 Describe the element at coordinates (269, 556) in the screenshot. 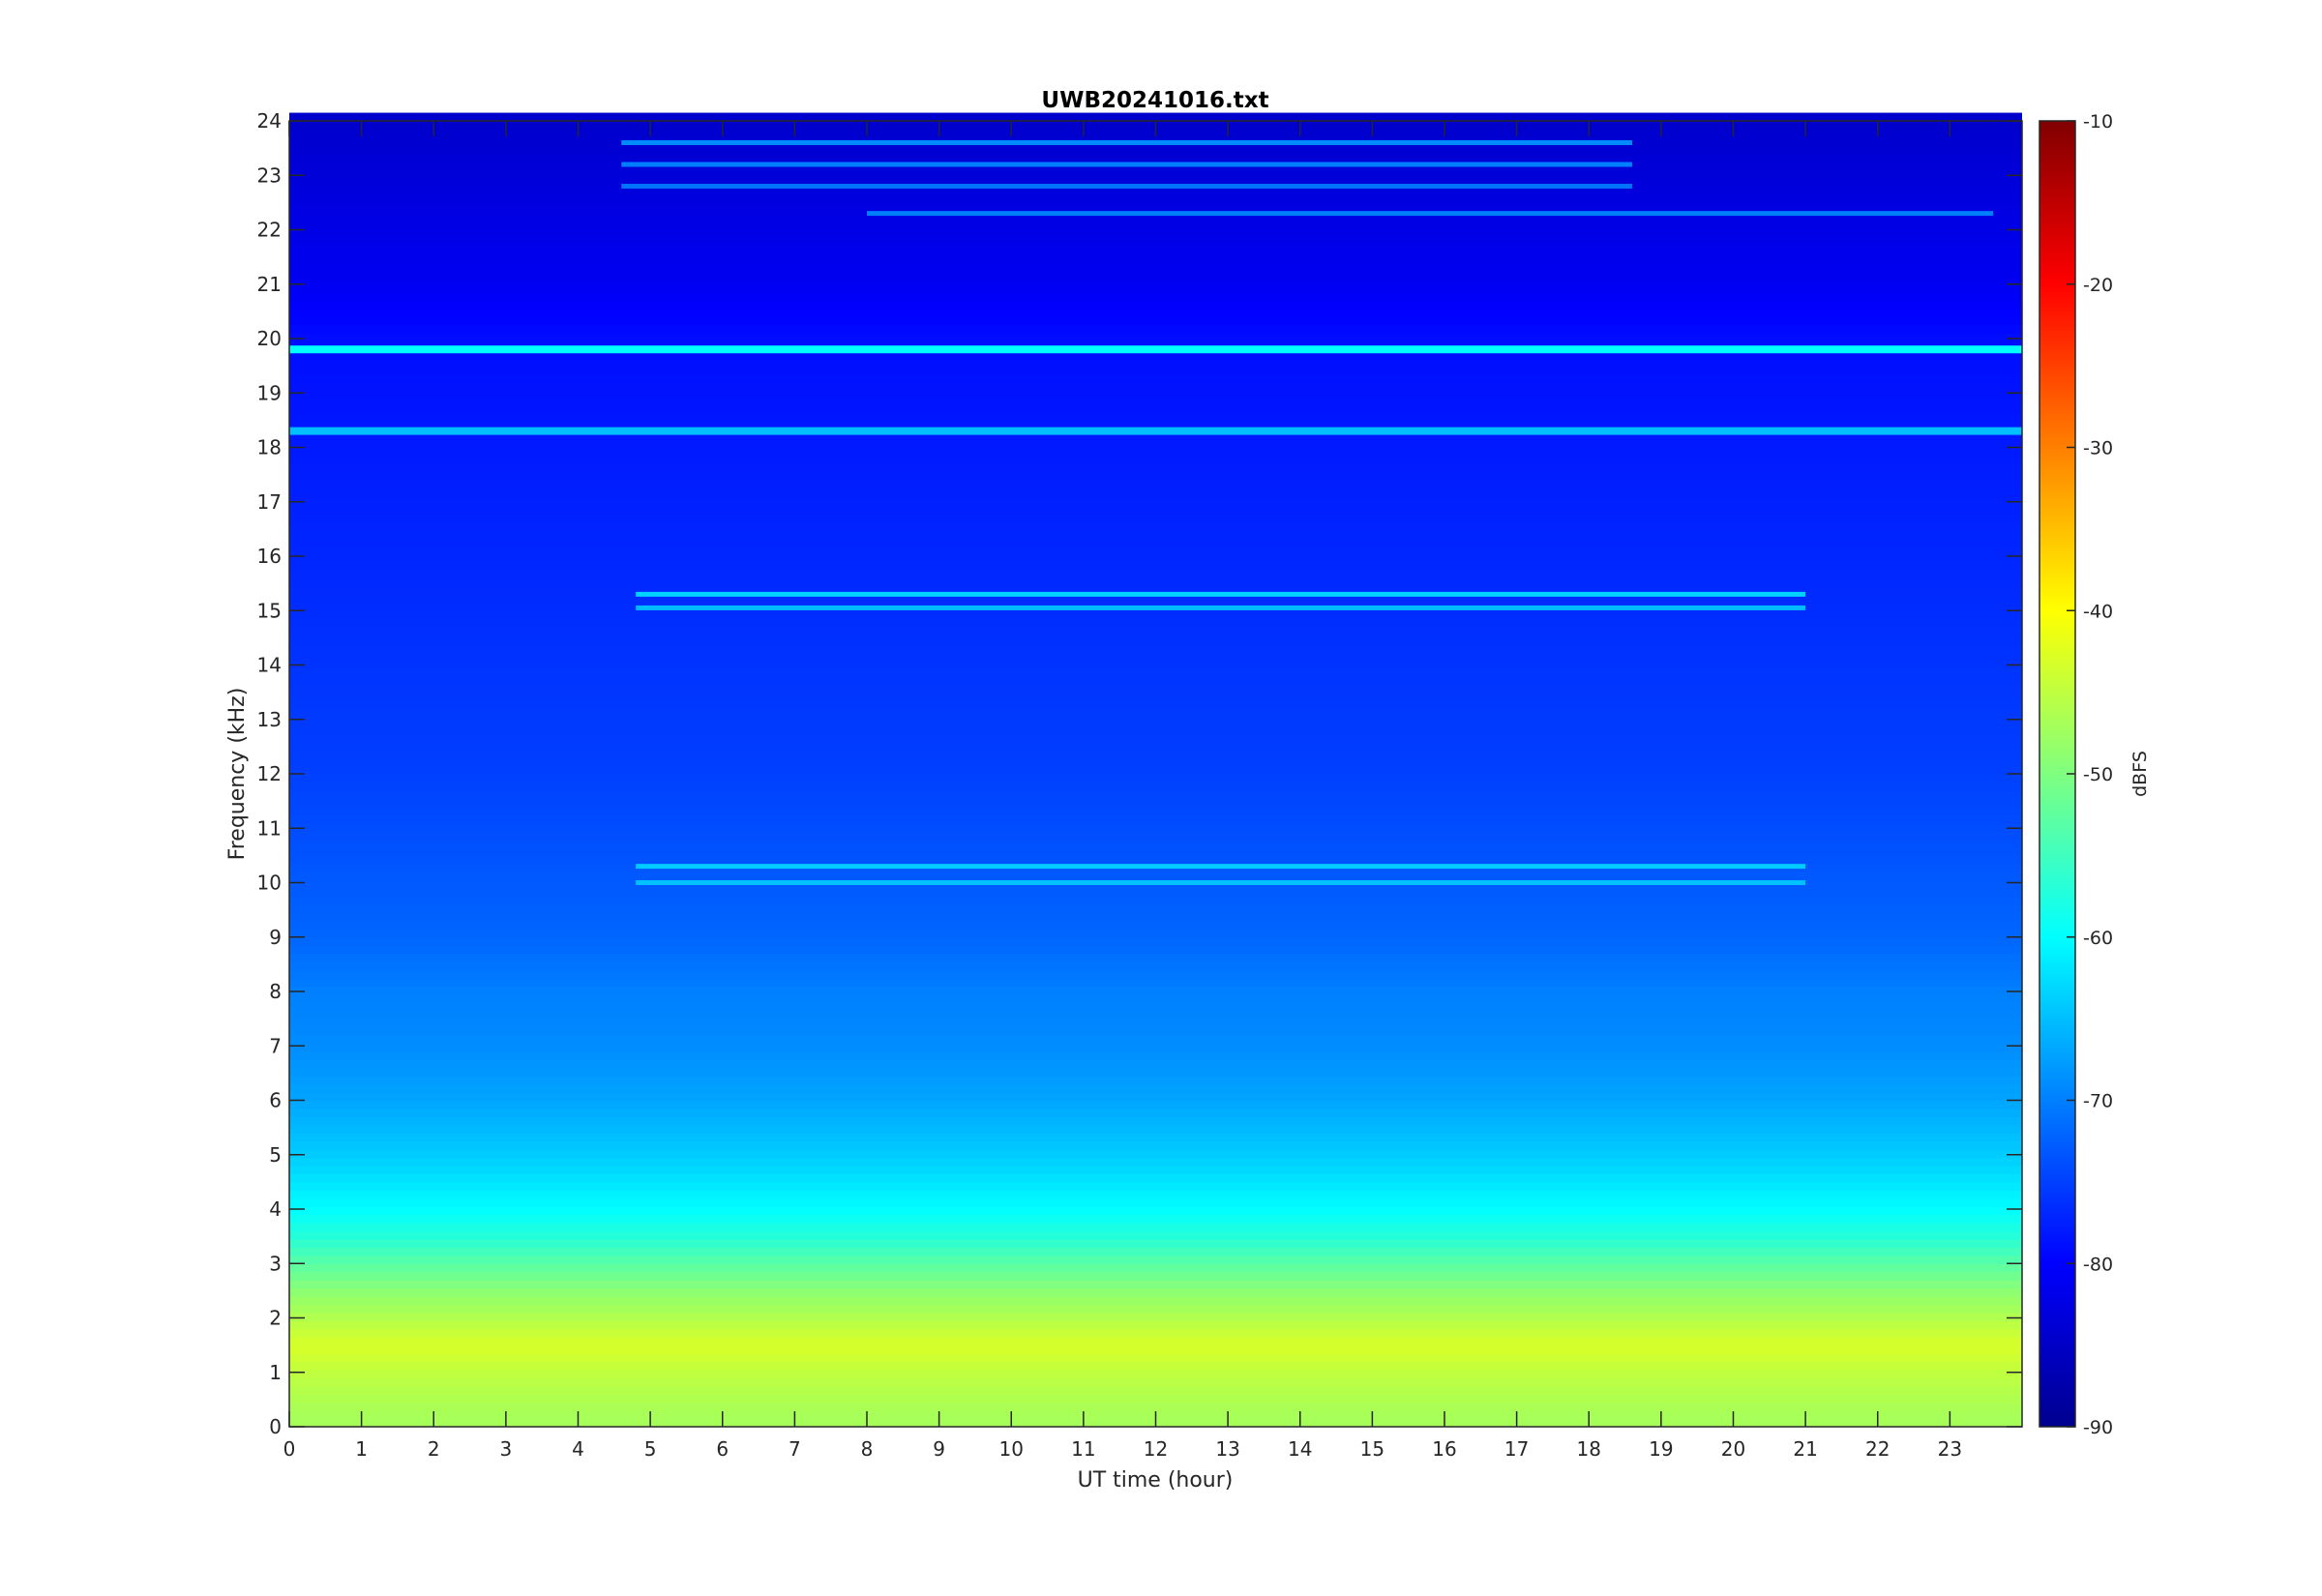

I see `y-tick-label: 16` at that location.